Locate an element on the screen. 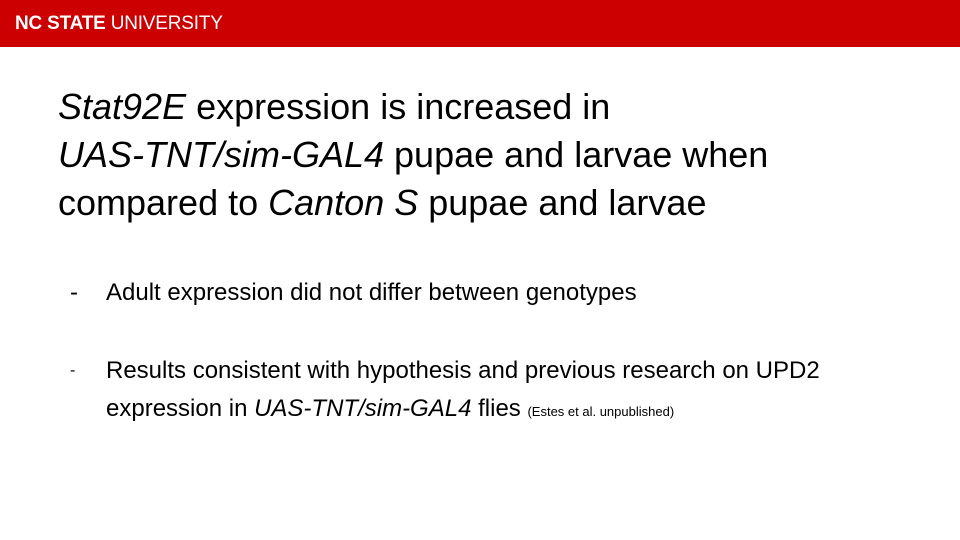  bullet-text-end: flies is located at coordinates (499, 408).